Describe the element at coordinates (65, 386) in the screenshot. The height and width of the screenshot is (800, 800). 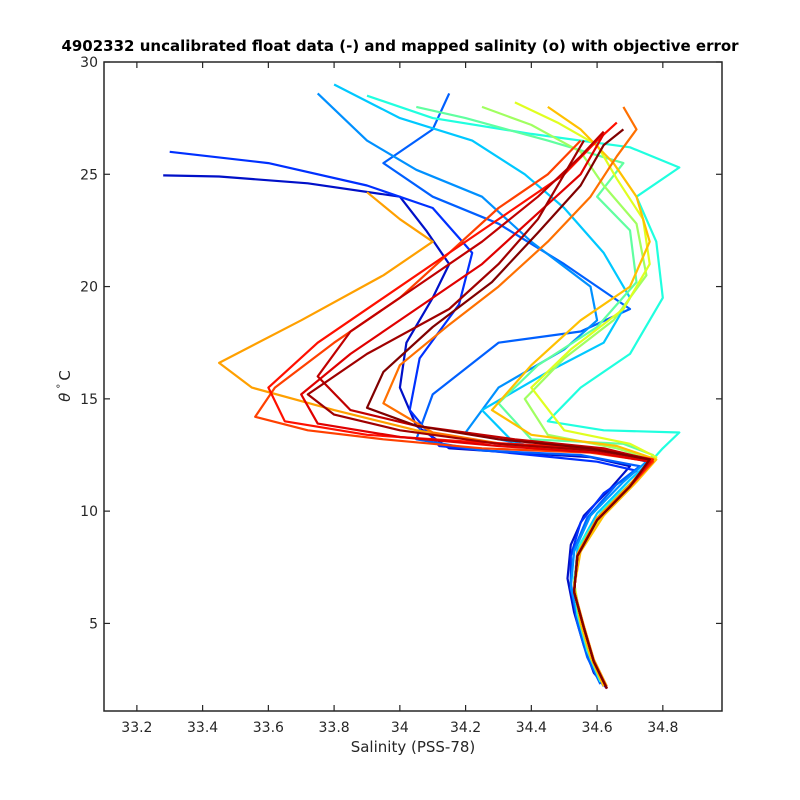
I see `y-axis-label: θ°C` at that location.